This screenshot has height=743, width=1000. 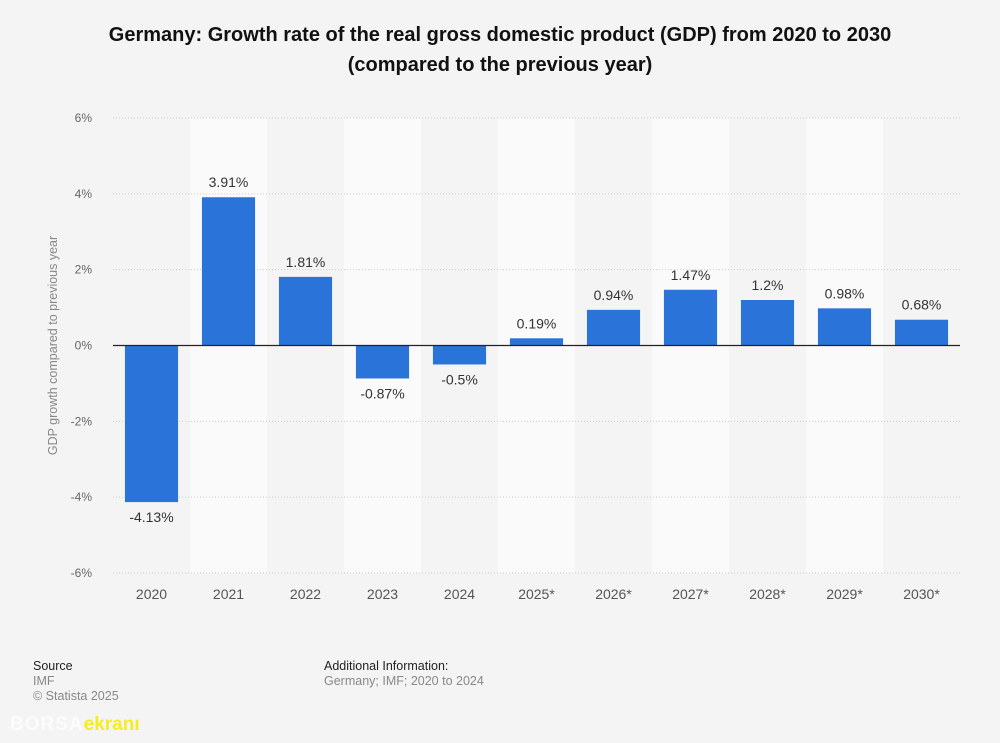 I want to click on bar-2021, so click(x=228, y=271).